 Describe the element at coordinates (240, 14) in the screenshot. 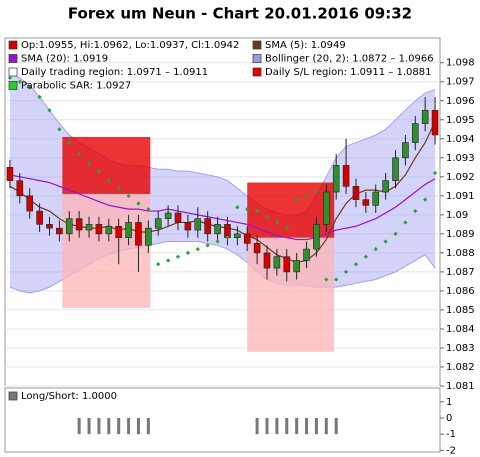

I see `chart-title: Forex um Neun - Chart 20.01.2016 09:32` at that location.